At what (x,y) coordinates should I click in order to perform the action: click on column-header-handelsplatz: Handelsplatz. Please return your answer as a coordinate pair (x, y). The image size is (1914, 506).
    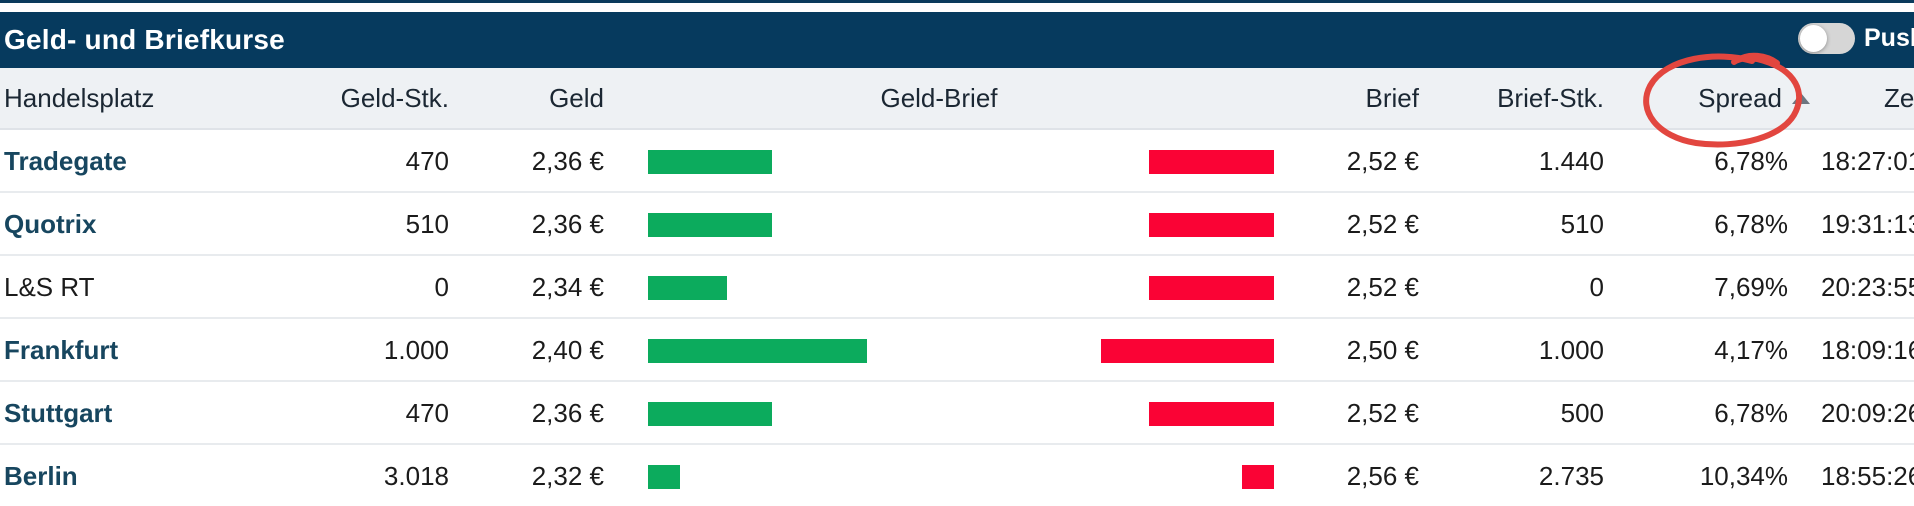
    Looking at the image, I should click on (79, 97).